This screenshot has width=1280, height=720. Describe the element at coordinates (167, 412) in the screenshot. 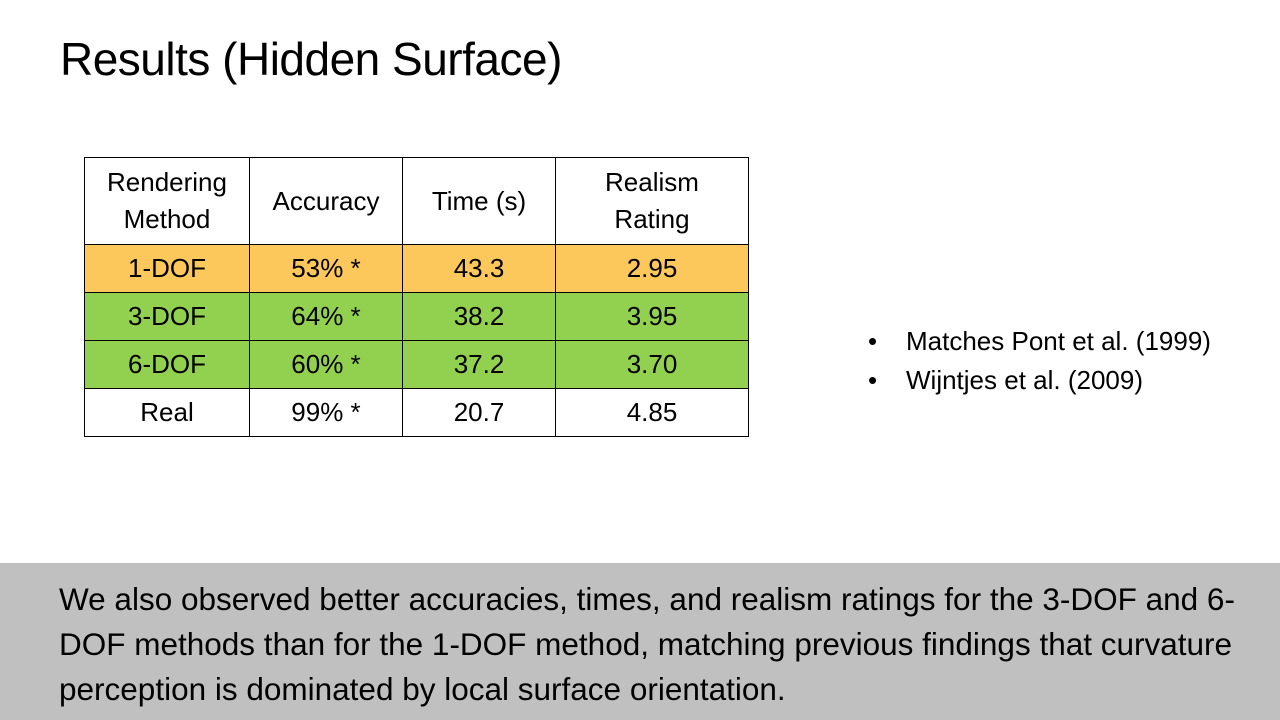

I see `cell-method: Real` at that location.